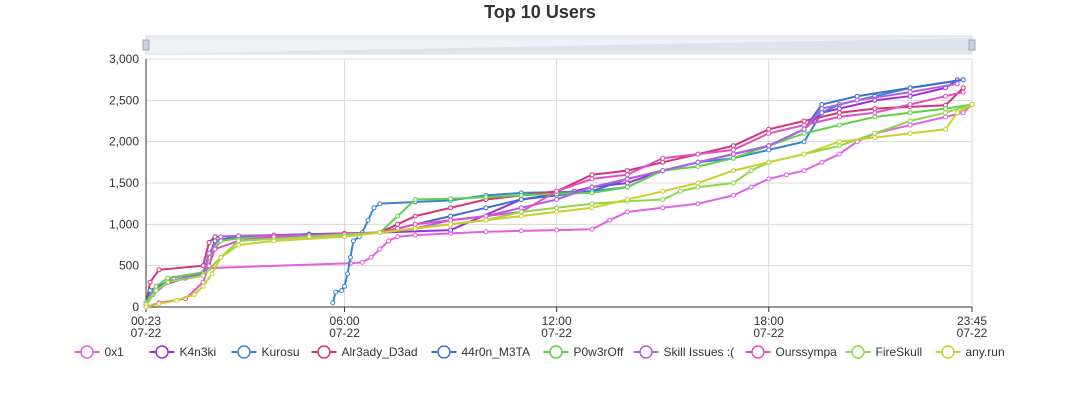 The width and height of the screenshot is (1080, 400). Describe the element at coordinates (124, 224) in the screenshot. I see `y-tick-label: 1,000` at that location.